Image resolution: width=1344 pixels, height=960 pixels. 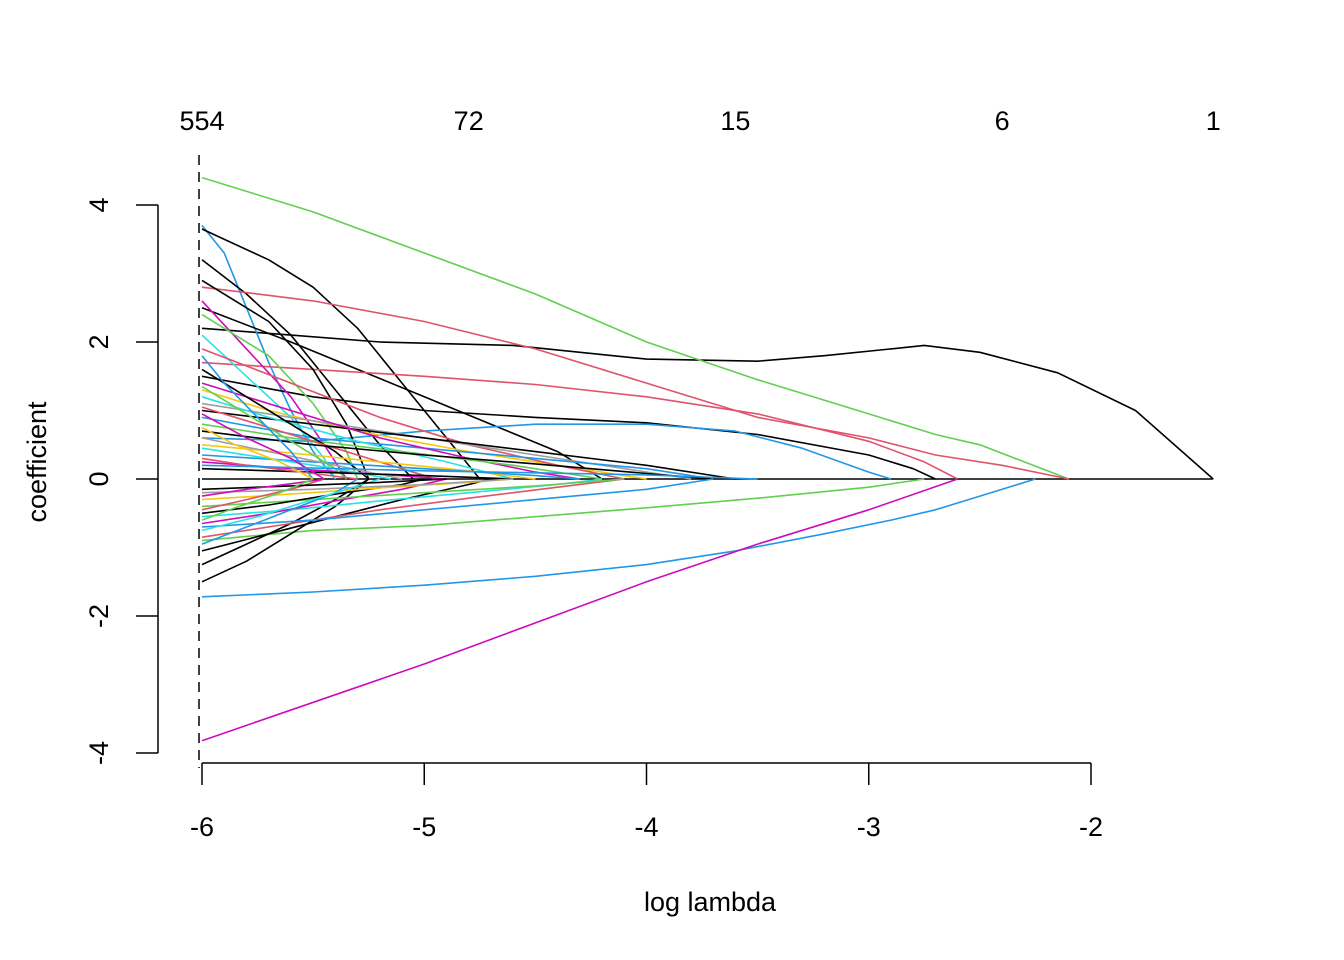 What do you see at coordinates (37, 462) in the screenshot?
I see `y-axis-label: coefficient` at bounding box center [37, 462].